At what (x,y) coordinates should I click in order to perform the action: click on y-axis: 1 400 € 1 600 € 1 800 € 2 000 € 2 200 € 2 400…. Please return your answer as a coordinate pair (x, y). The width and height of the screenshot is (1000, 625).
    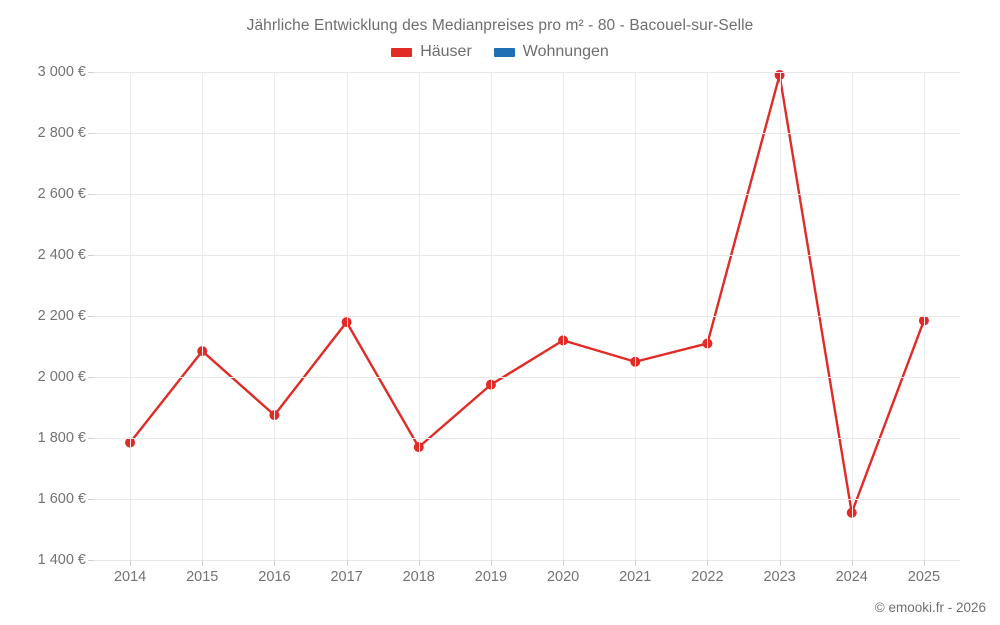
    Looking at the image, I should click on (43, 316).